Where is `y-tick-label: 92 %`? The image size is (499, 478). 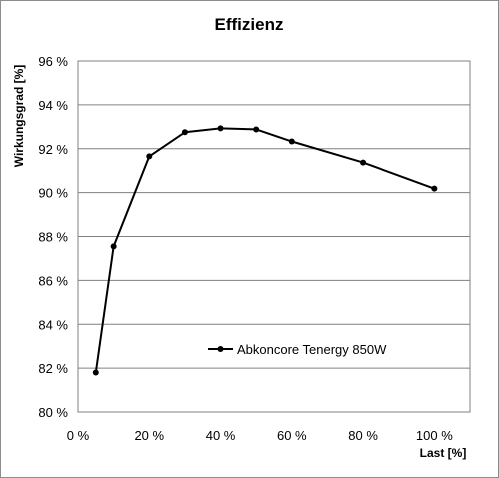 y-tick-label: 92 % is located at coordinates (53, 149).